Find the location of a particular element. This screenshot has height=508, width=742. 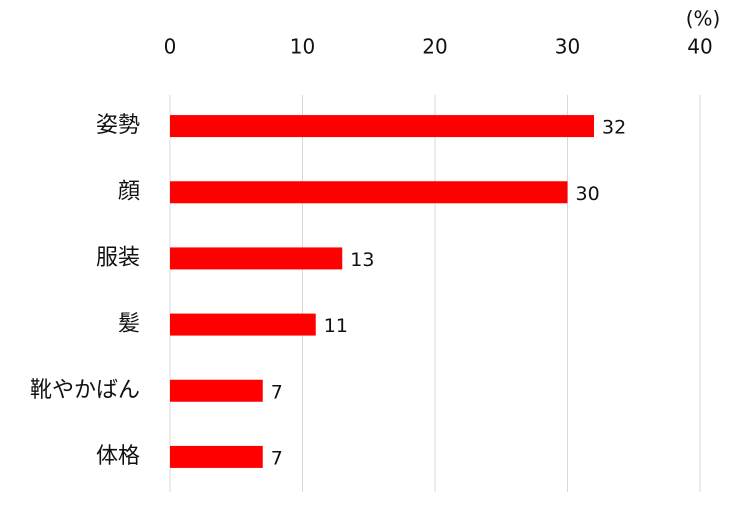

category-label: 服装 is located at coordinates (118, 257).